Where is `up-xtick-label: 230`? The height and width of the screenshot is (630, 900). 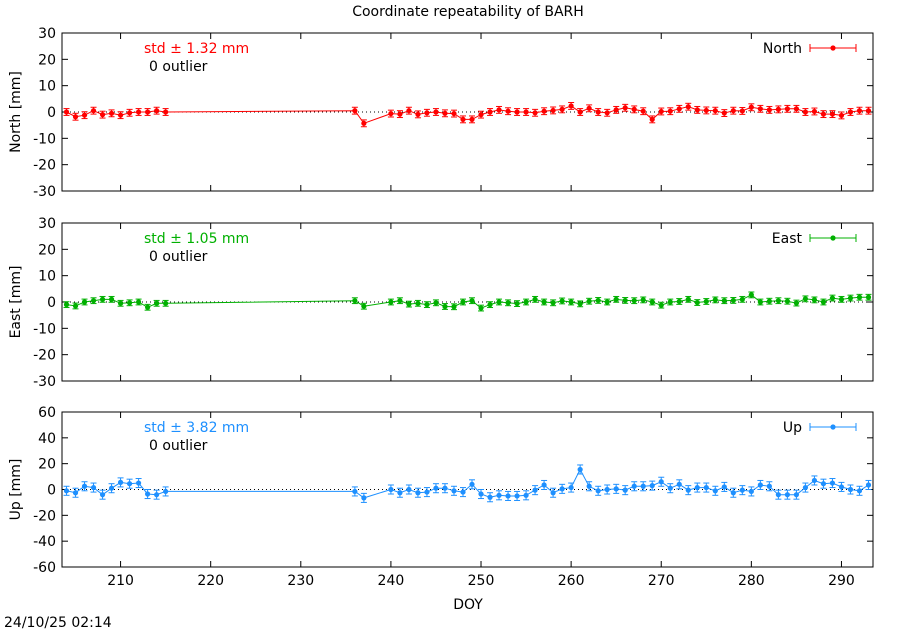 up-xtick-label: 230 is located at coordinates (300, 581).